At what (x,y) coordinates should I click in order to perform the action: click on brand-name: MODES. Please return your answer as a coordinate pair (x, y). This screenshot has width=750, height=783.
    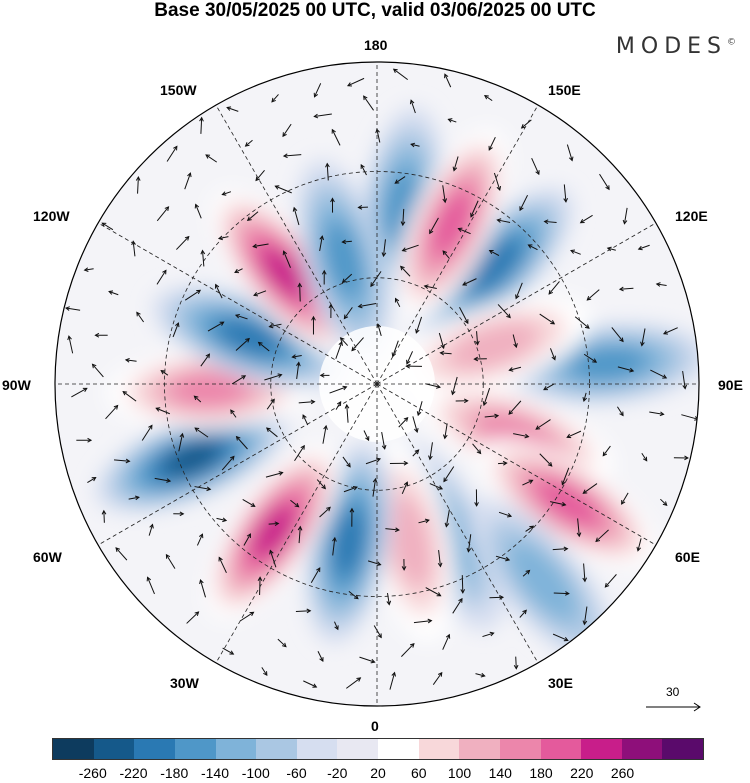
    Looking at the image, I should click on (671, 46).